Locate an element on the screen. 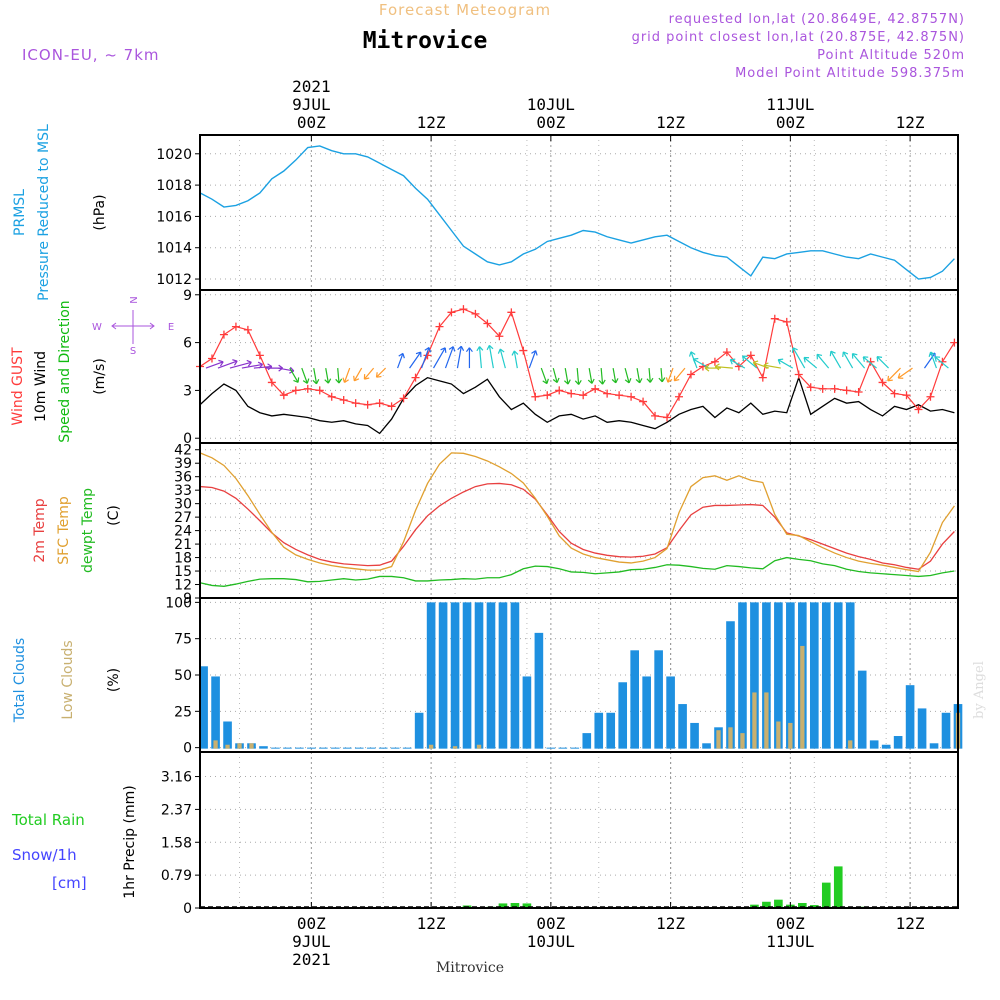  y-tick-label: 9 is located at coordinates (187, 599).